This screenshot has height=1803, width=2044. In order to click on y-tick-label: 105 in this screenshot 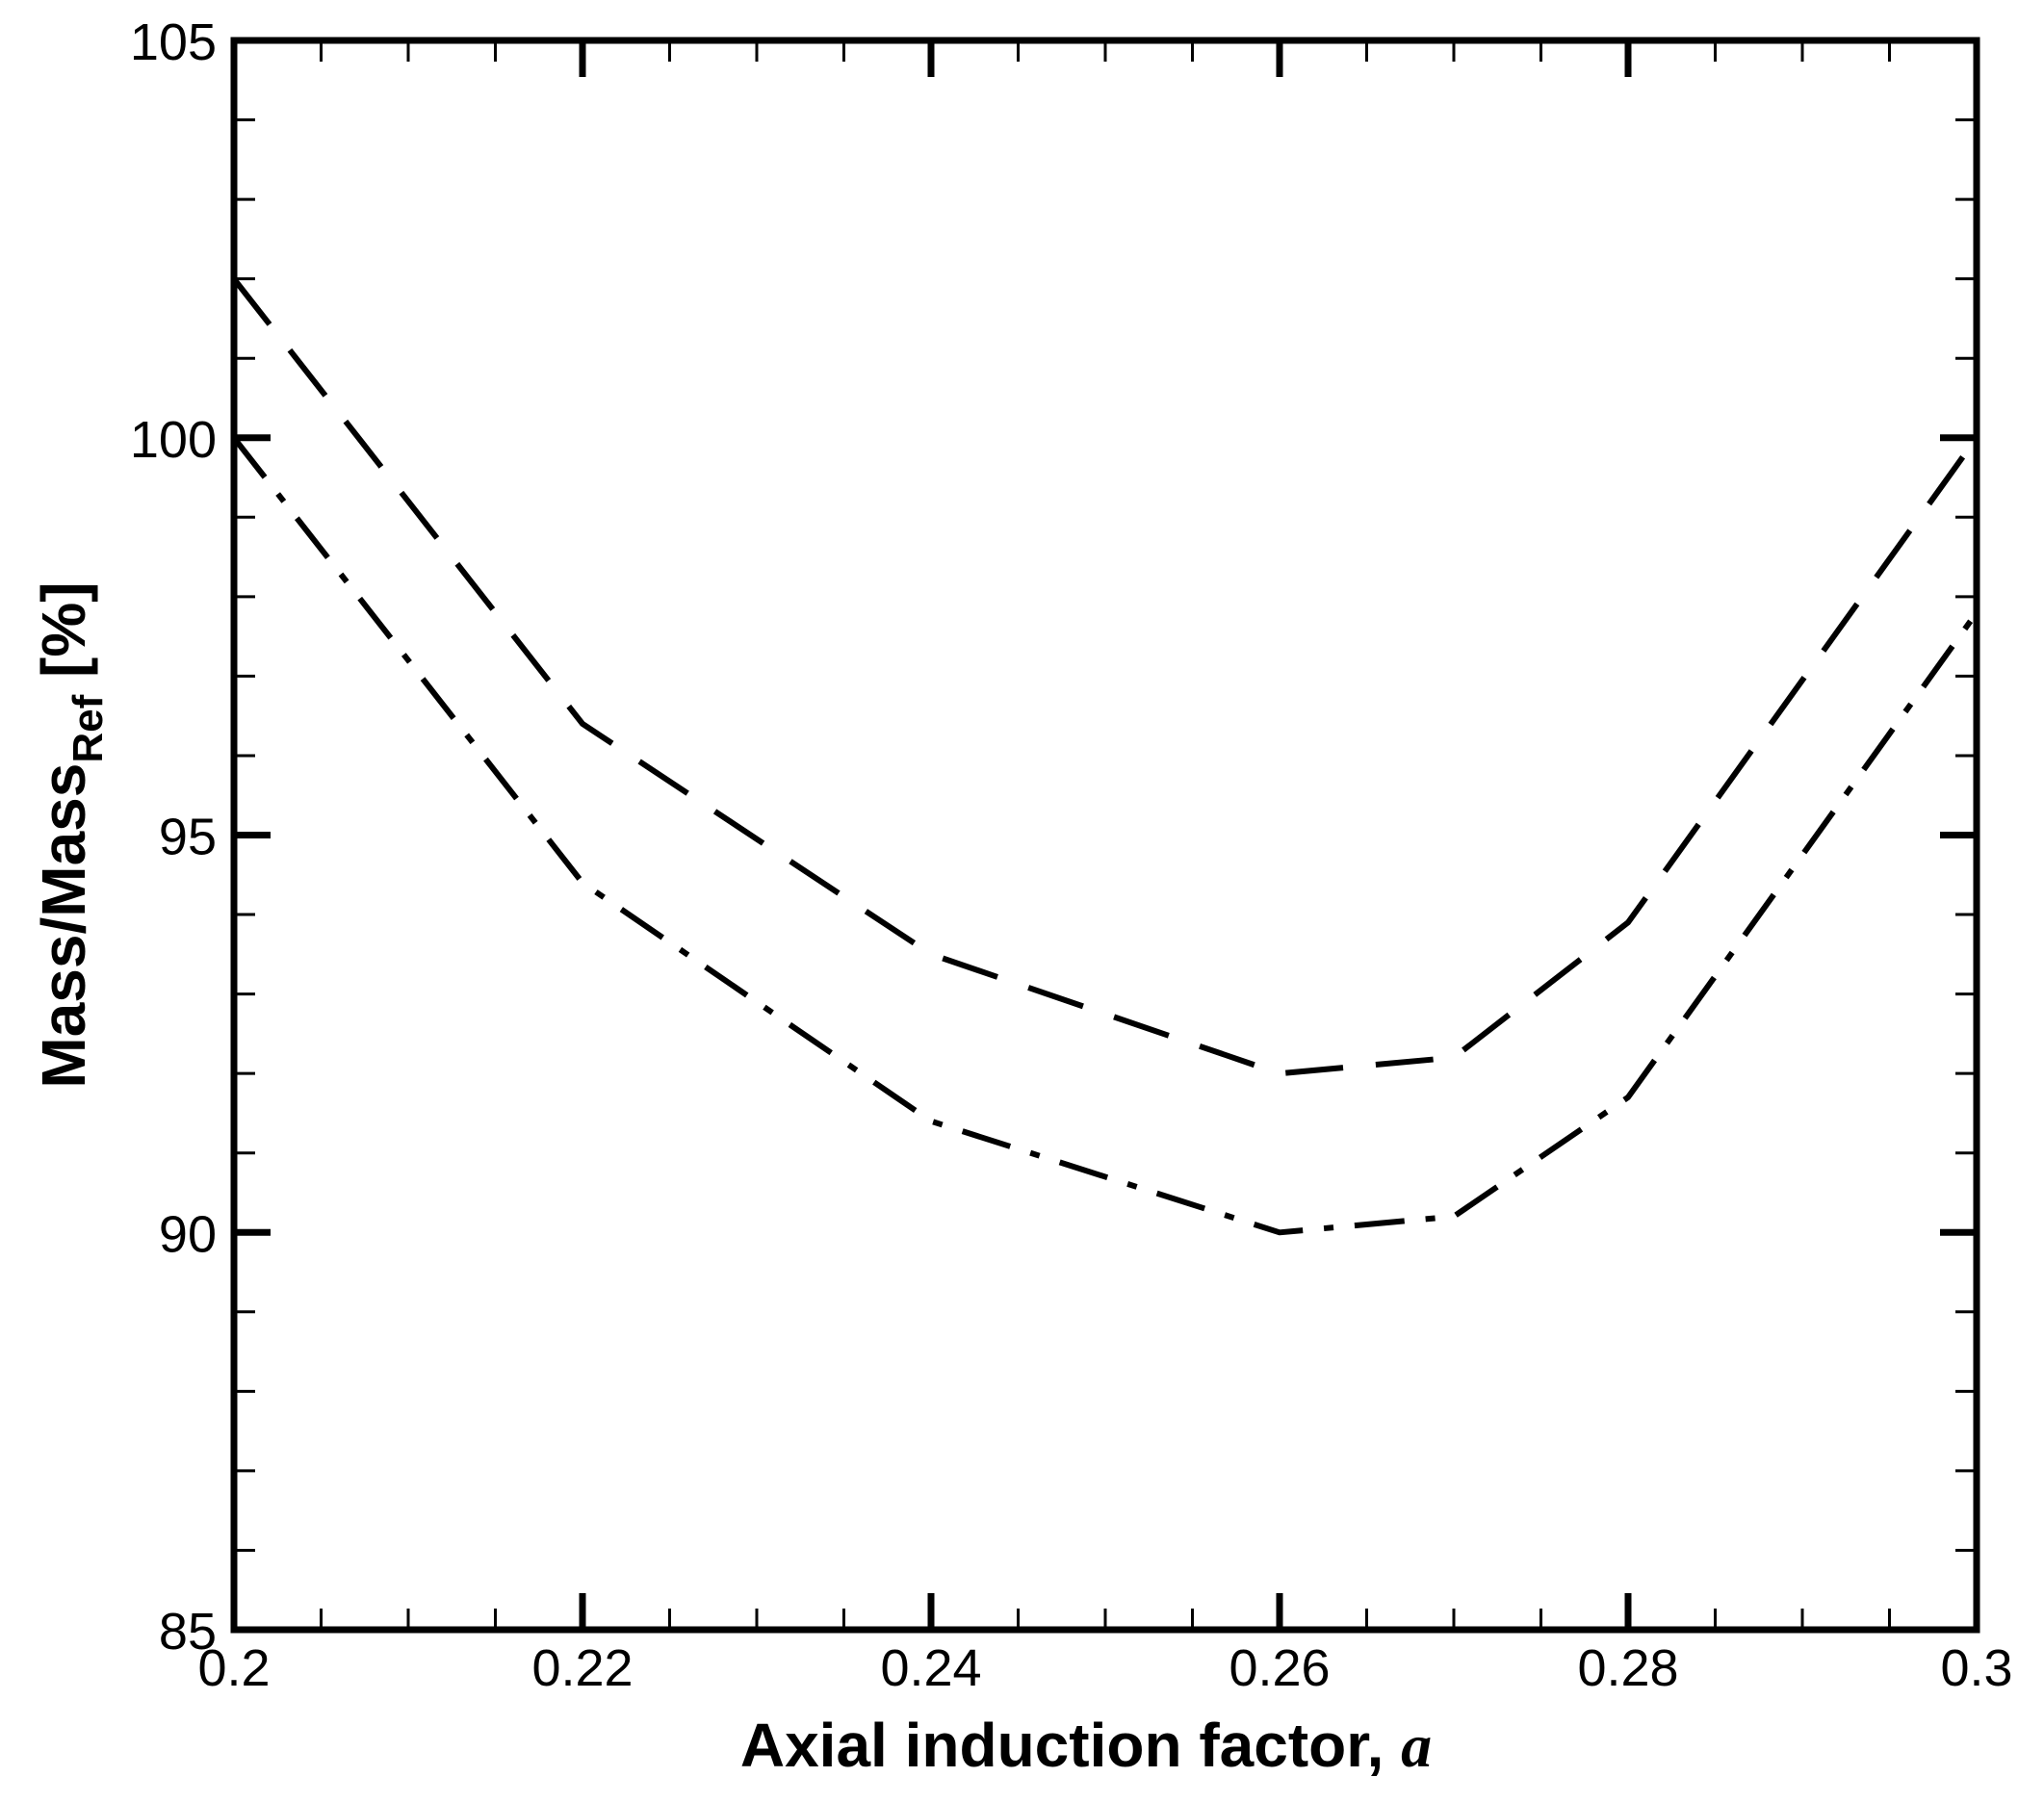, I will do `click(173, 42)`.